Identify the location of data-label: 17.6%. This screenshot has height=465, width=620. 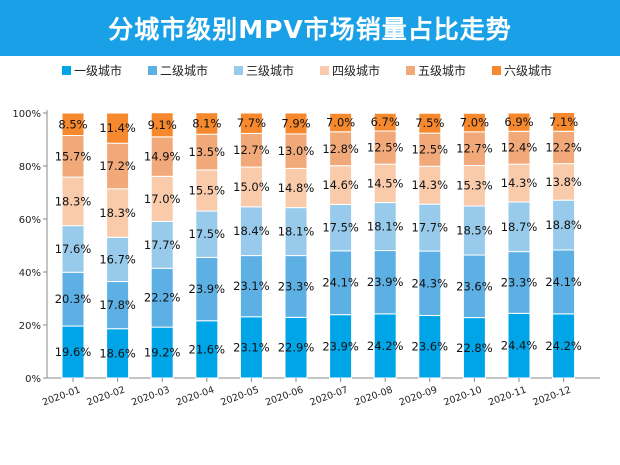
(73, 249).